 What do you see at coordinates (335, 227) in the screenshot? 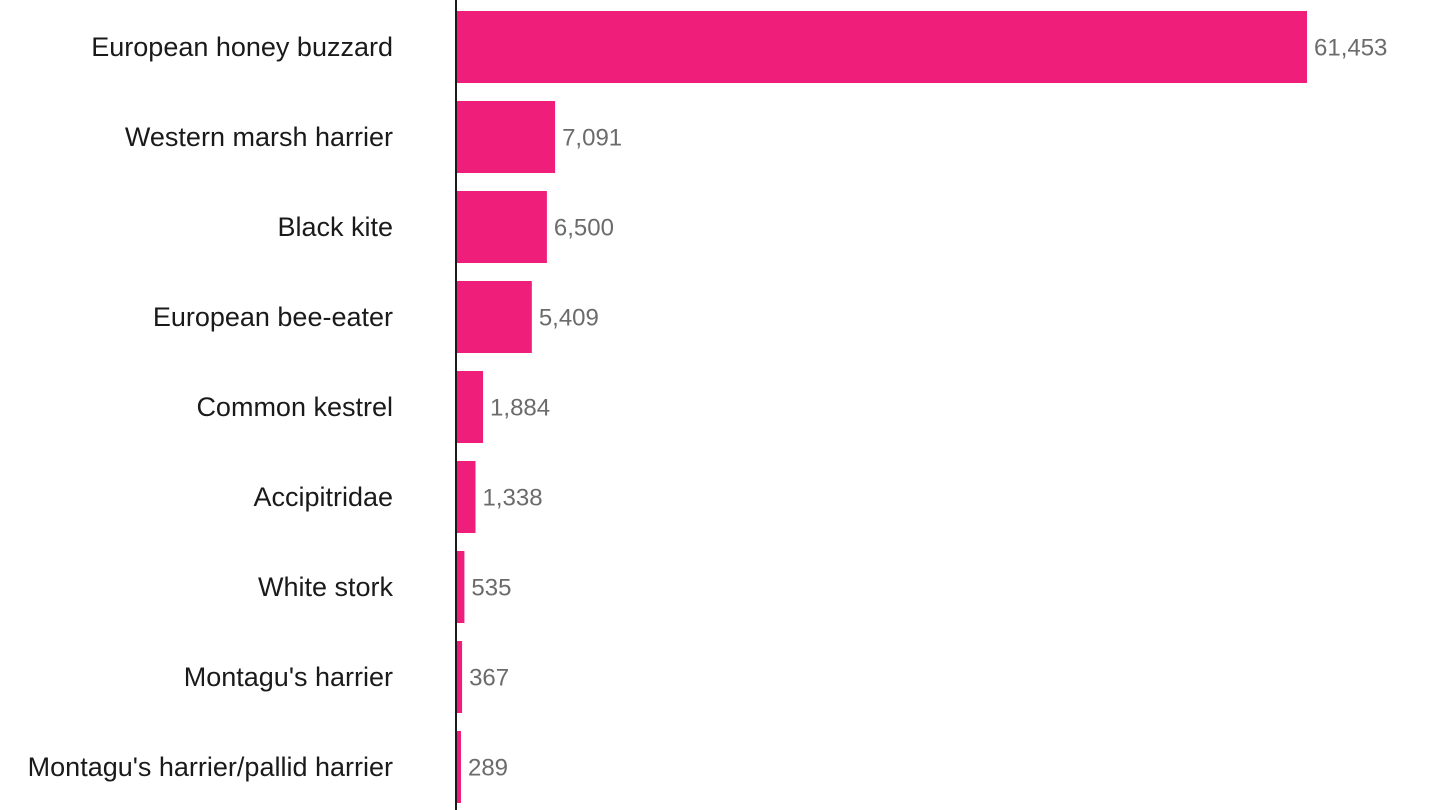
I see `category-label: Black kite` at bounding box center [335, 227].